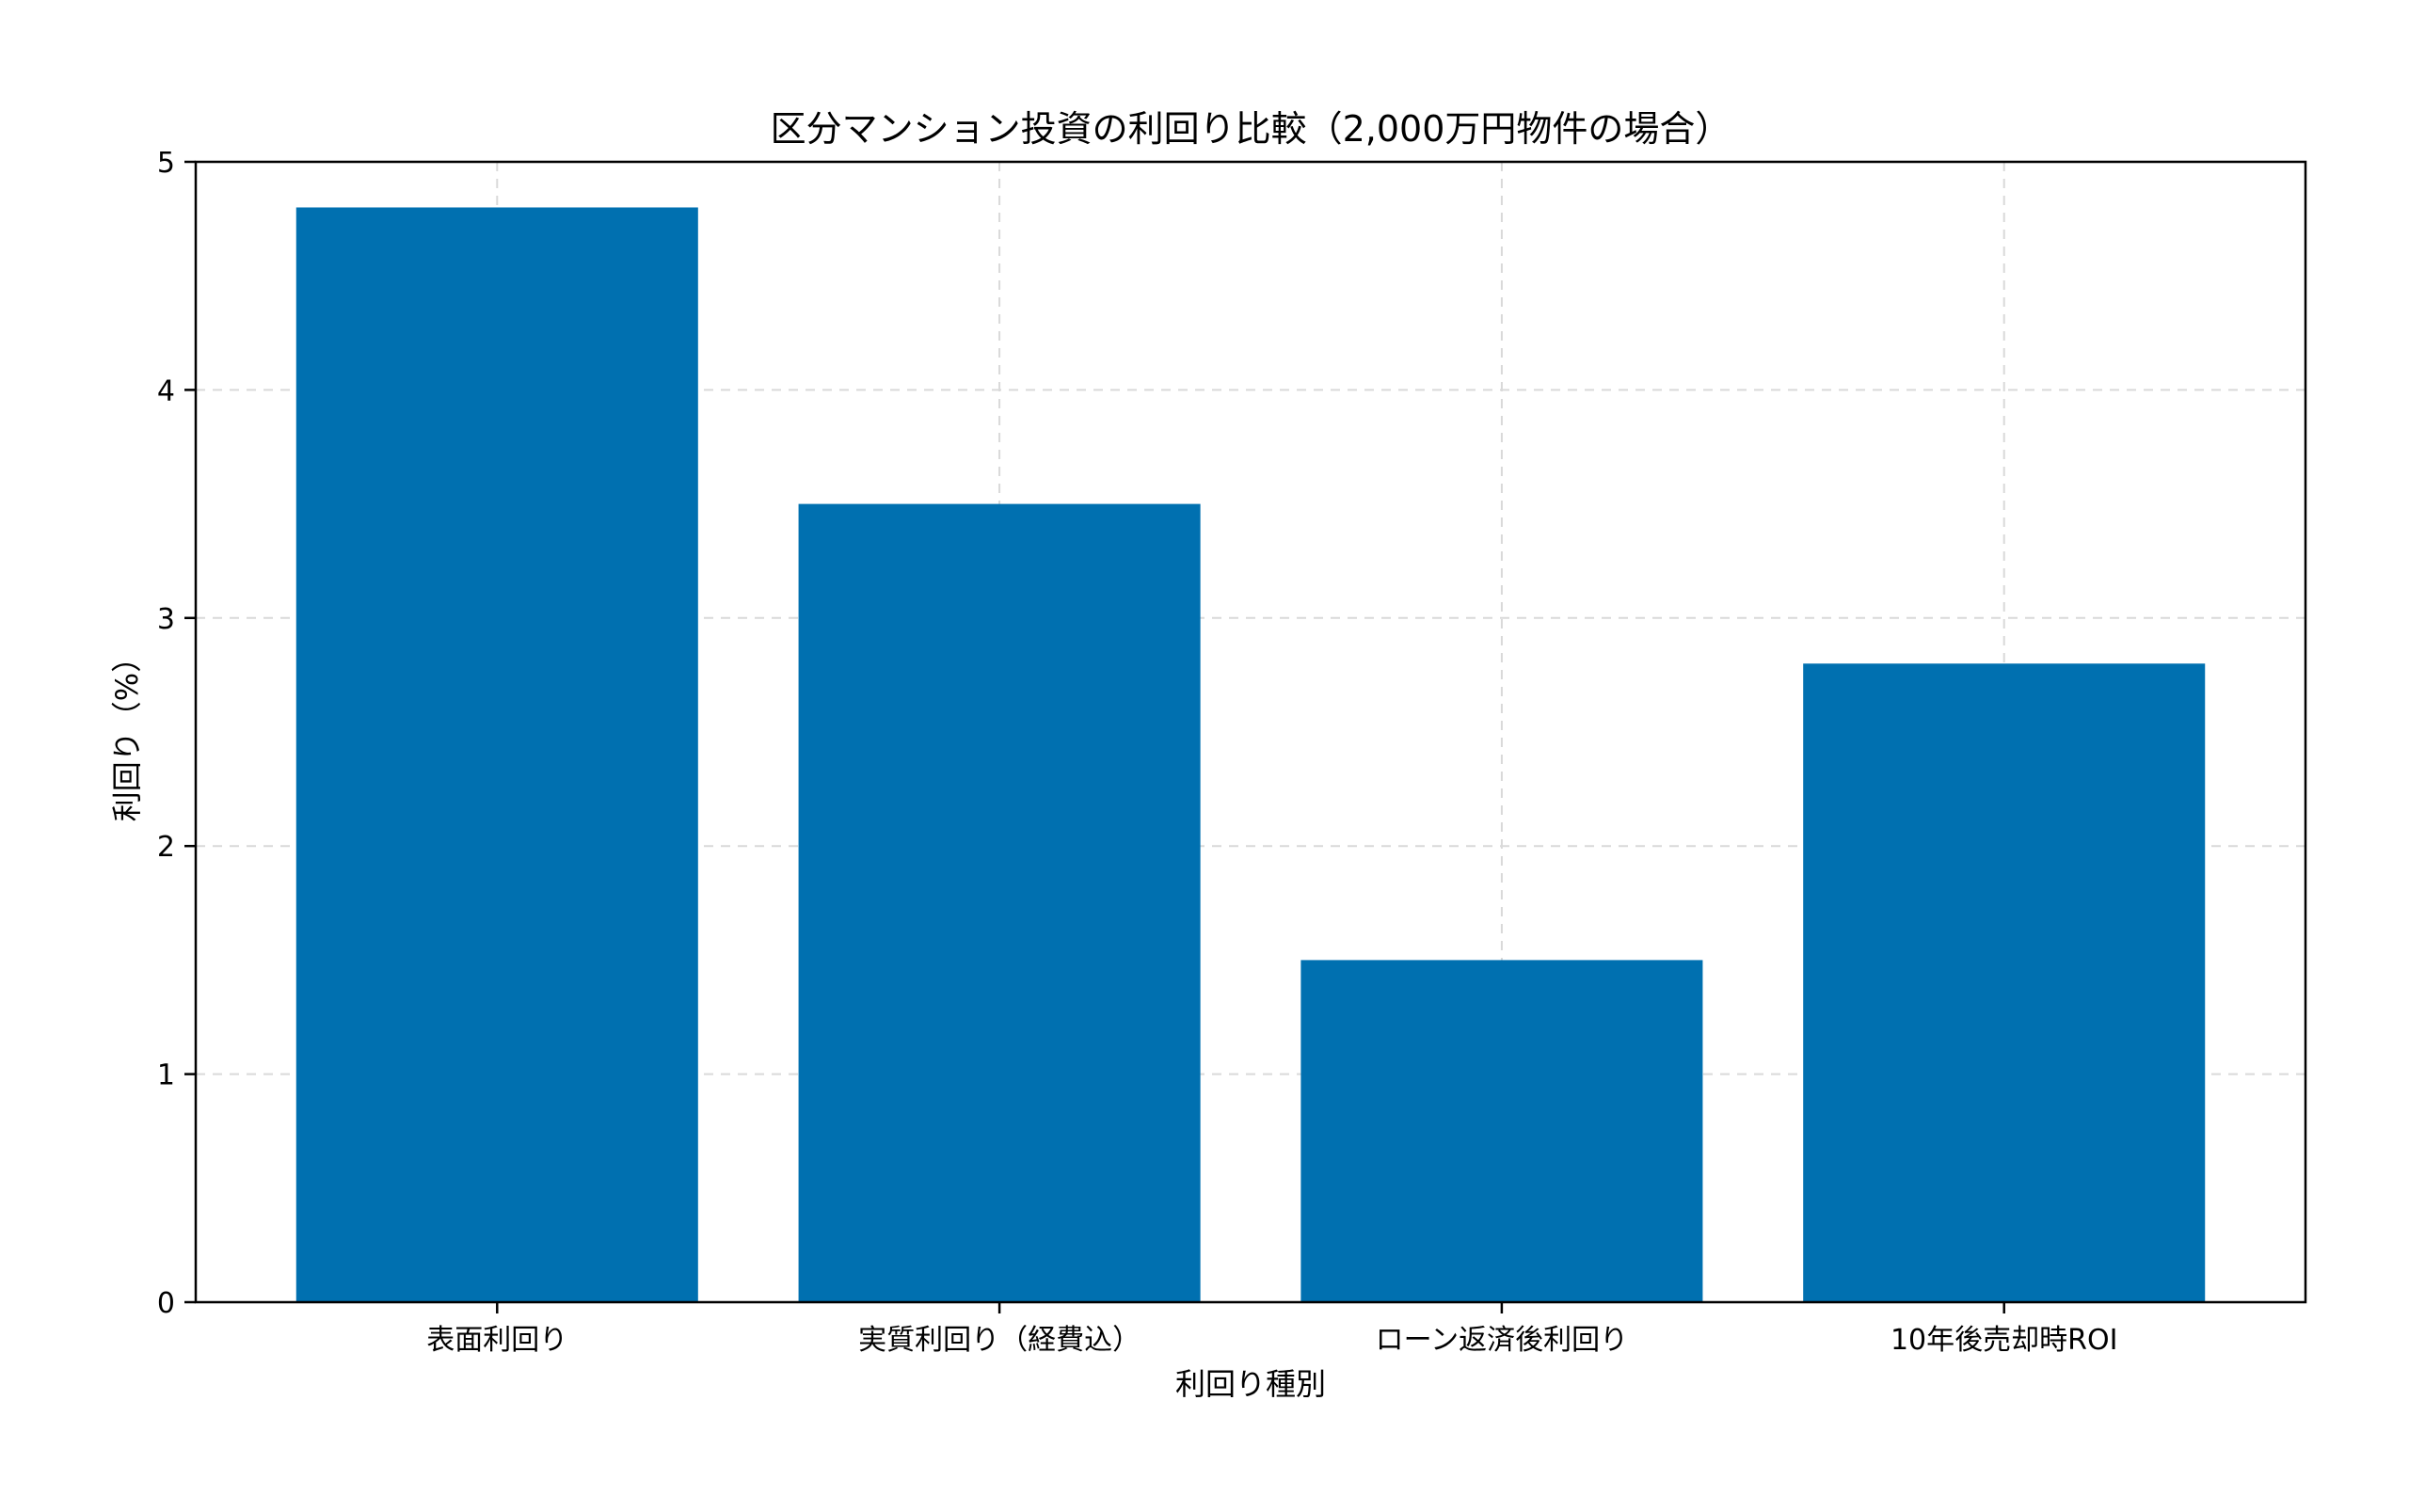  I want to click on y-tick-label: 3, so click(166, 620).